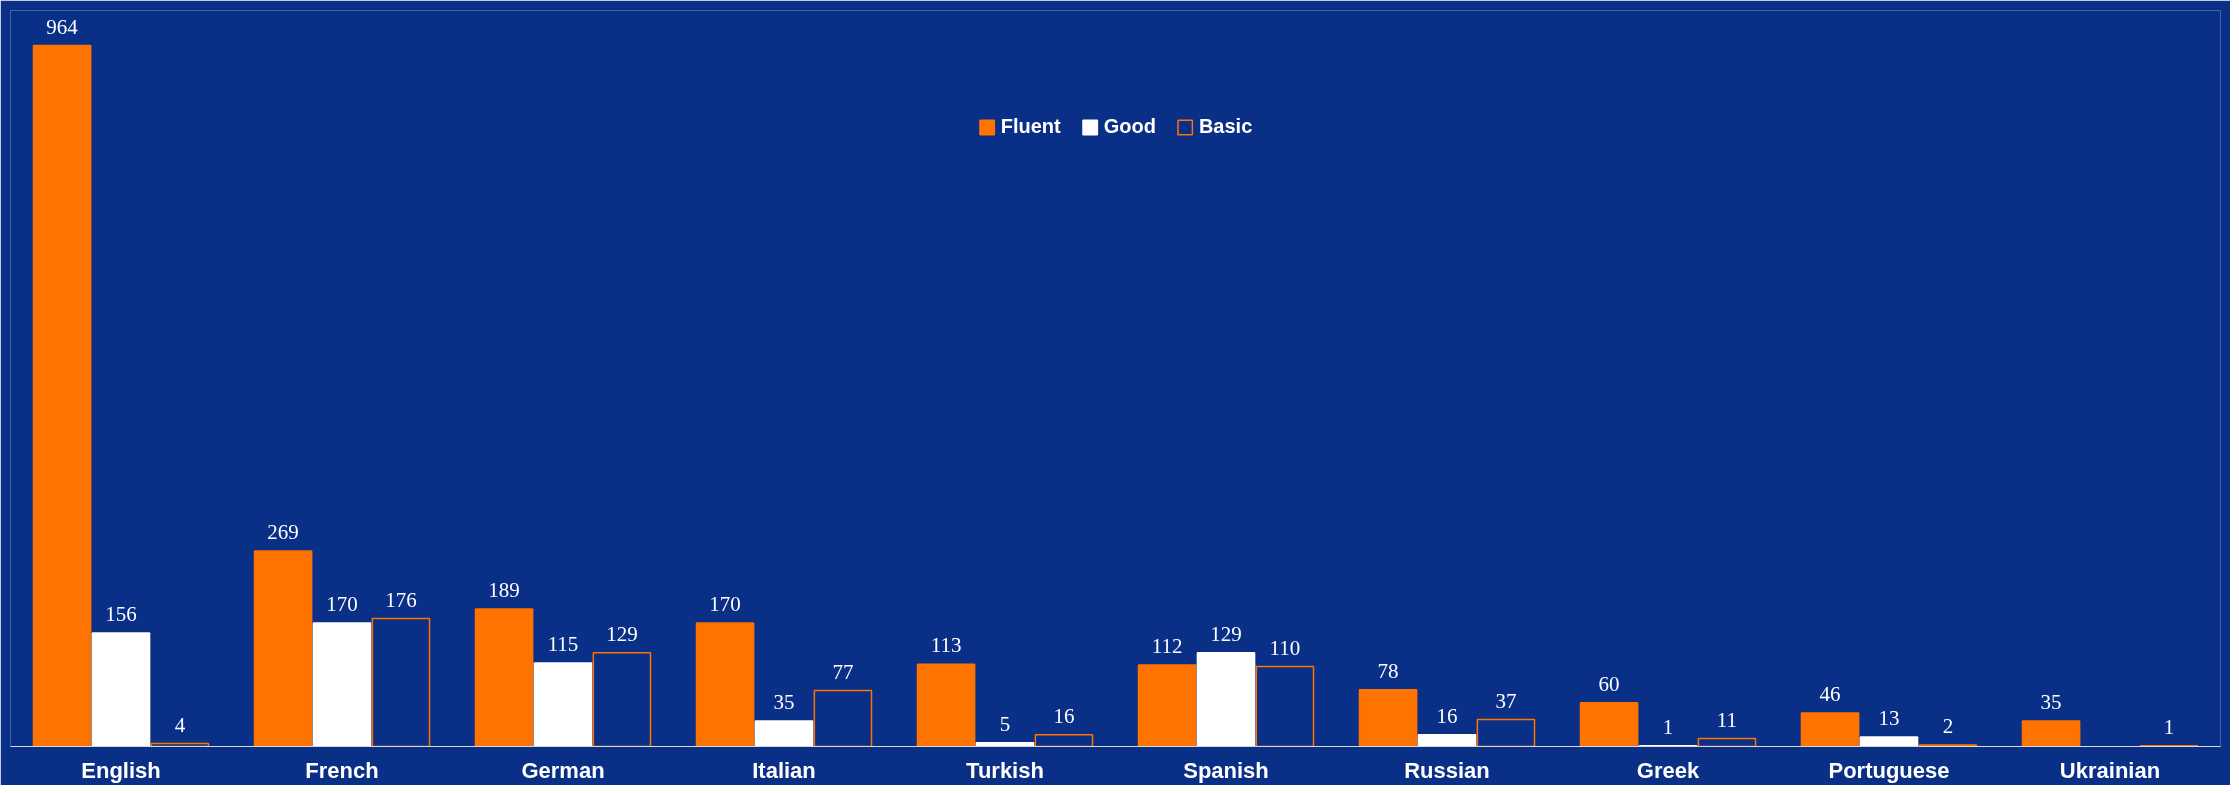 The image size is (2239, 793). I want to click on legend-label: Basic, so click(1225, 126).